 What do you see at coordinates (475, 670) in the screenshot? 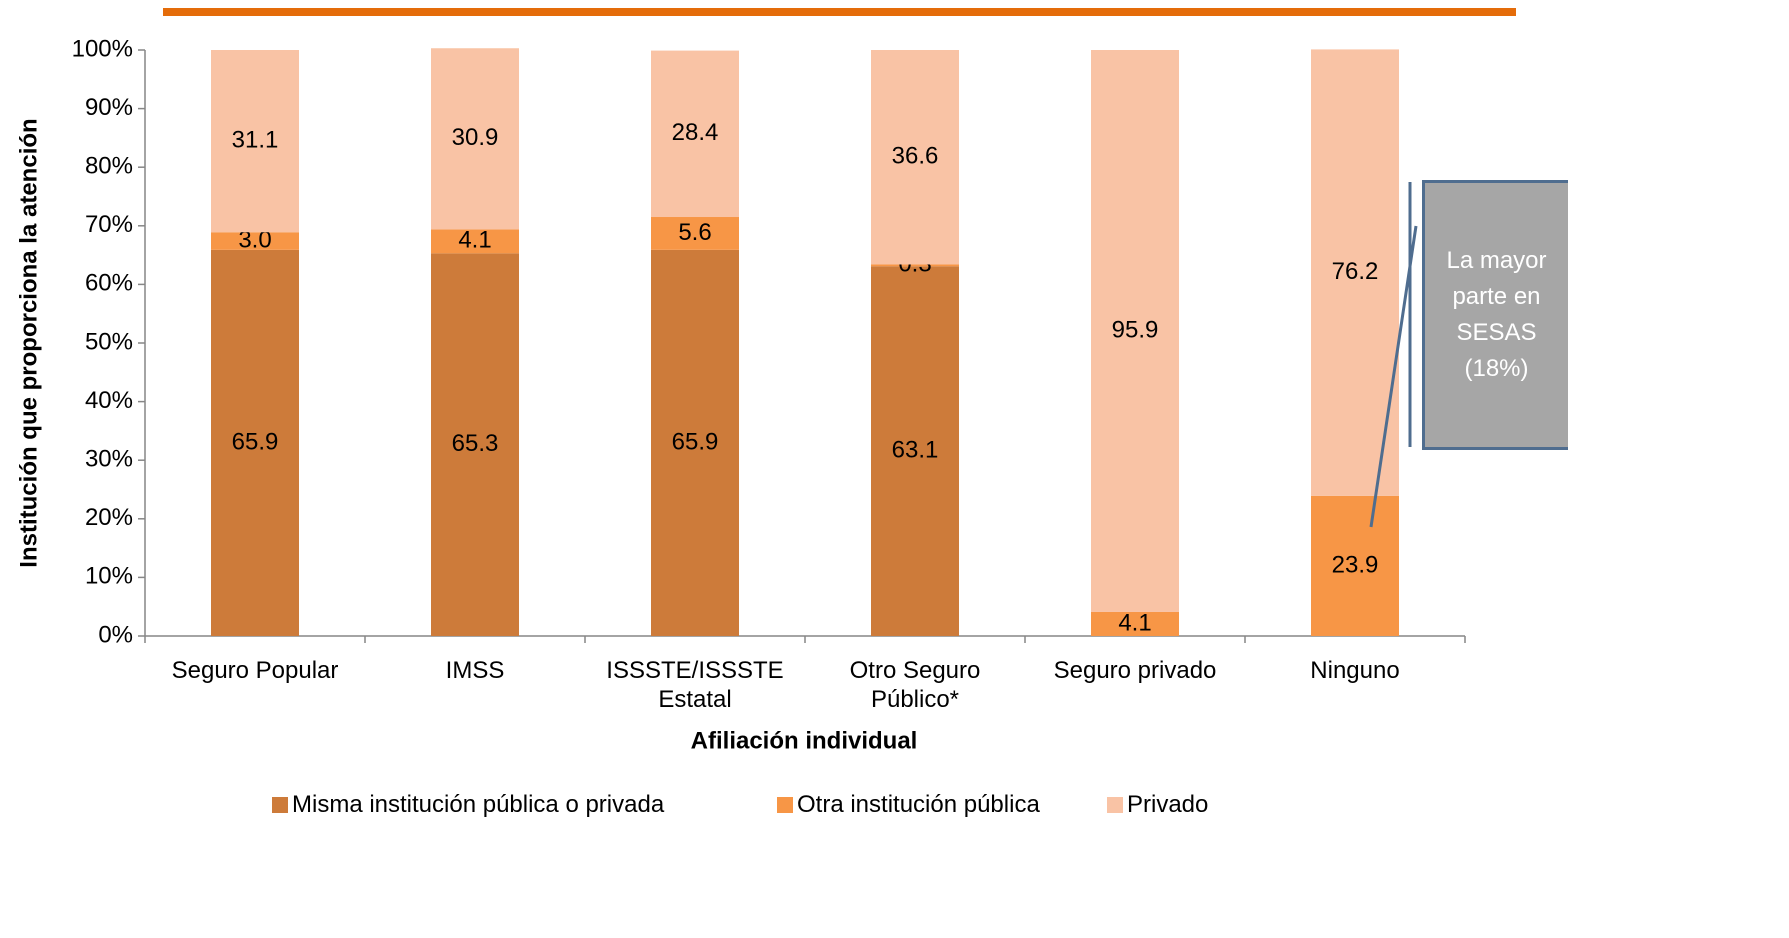
I see `x-tick-label: IMSS` at bounding box center [475, 670].